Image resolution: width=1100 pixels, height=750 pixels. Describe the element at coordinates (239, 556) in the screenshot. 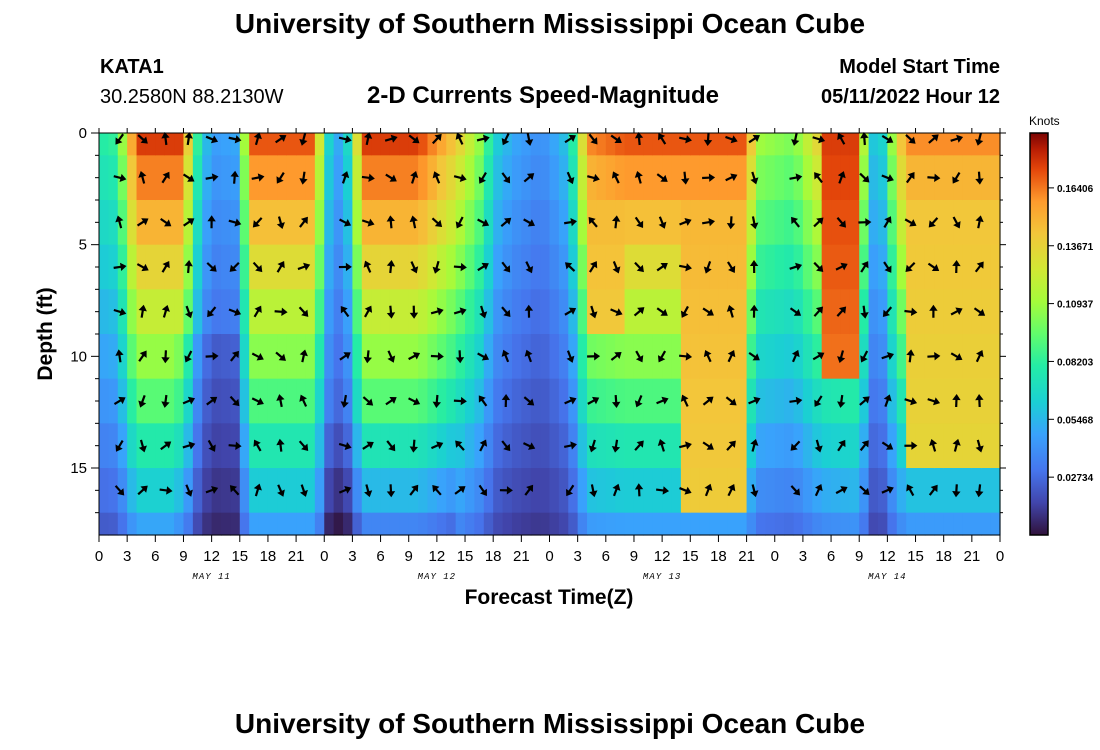

I see `x-tick-label: 15` at that location.